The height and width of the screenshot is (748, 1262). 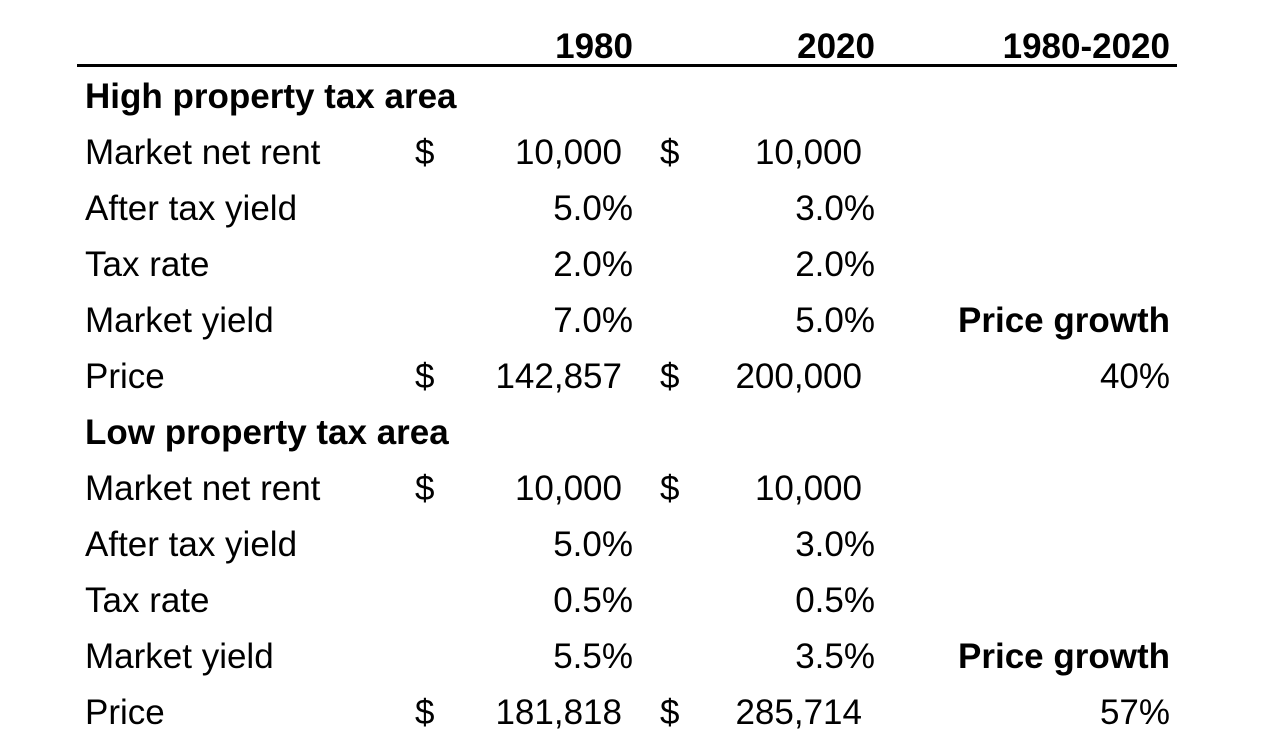 What do you see at coordinates (835, 656) in the screenshot?
I see `value-2020: 3.5%` at bounding box center [835, 656].